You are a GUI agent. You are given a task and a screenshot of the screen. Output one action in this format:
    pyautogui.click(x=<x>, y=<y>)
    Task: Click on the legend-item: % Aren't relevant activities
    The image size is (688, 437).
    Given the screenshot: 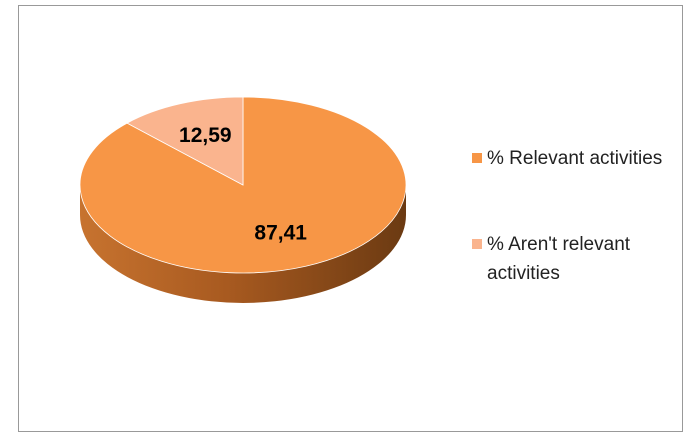 What is the action you would take?
    pyautogui.click(x=572, y=259)
    